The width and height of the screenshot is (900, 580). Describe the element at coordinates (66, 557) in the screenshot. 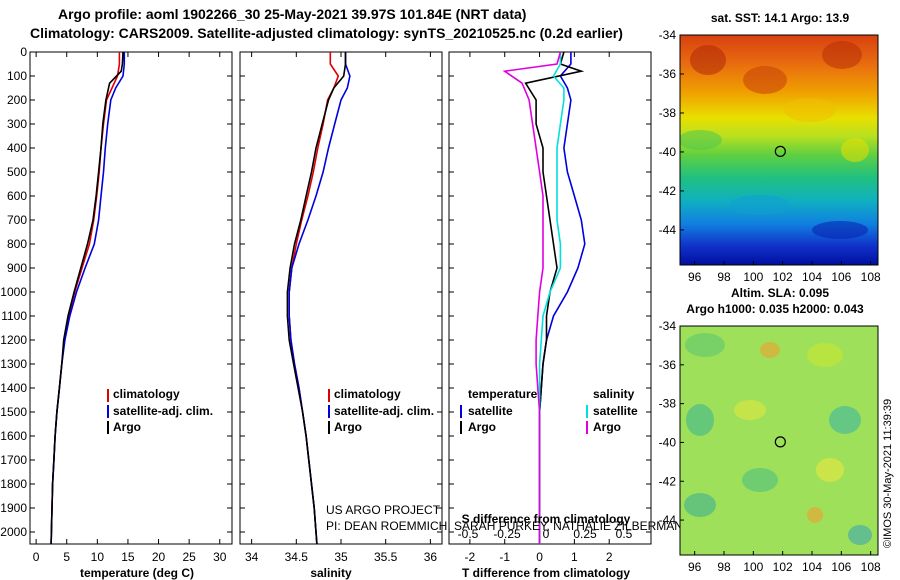

I see `x-tick-label: 5` at that location.